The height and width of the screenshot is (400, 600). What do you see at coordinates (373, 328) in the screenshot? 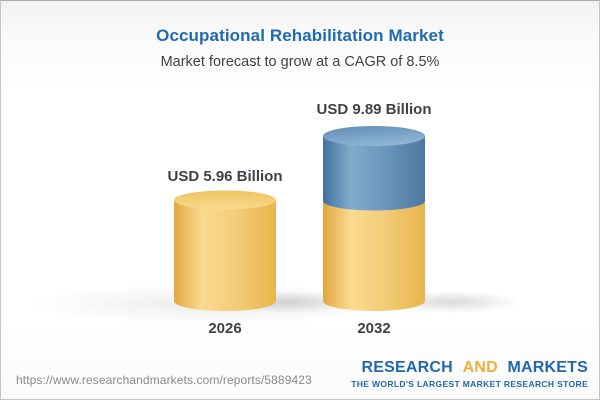
I see `category-label-2032: 2032` at bounding box center [373, 328].